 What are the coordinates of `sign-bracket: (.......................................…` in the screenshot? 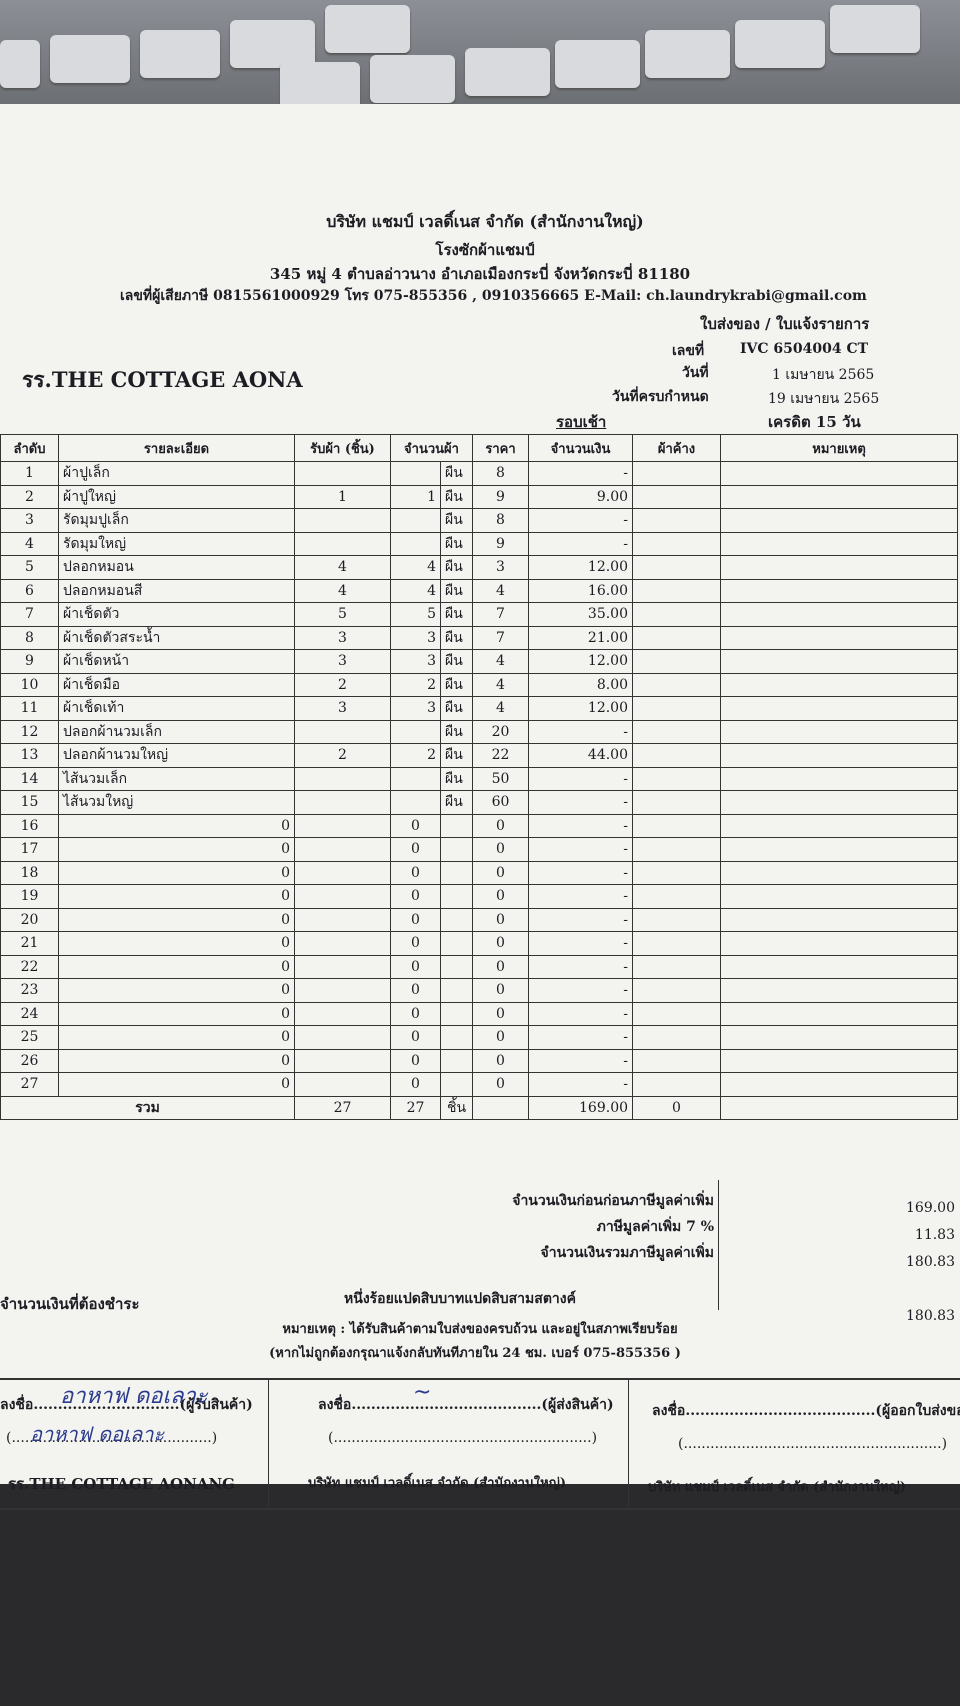 It's located at (463, 1438).